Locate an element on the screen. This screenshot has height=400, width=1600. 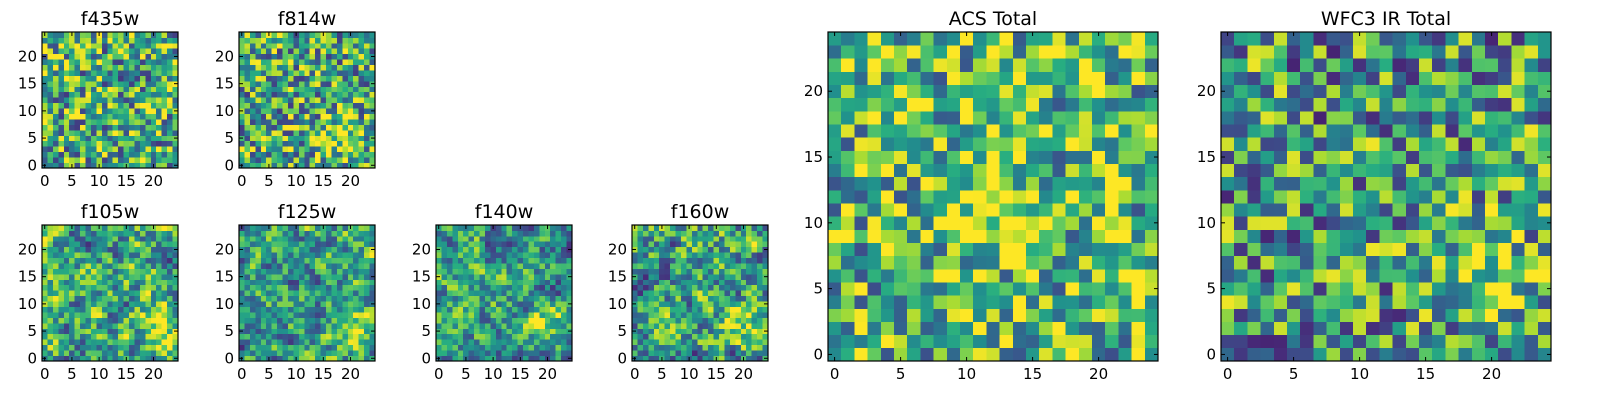
heatmap-cells is located at coordinates (110, 293).